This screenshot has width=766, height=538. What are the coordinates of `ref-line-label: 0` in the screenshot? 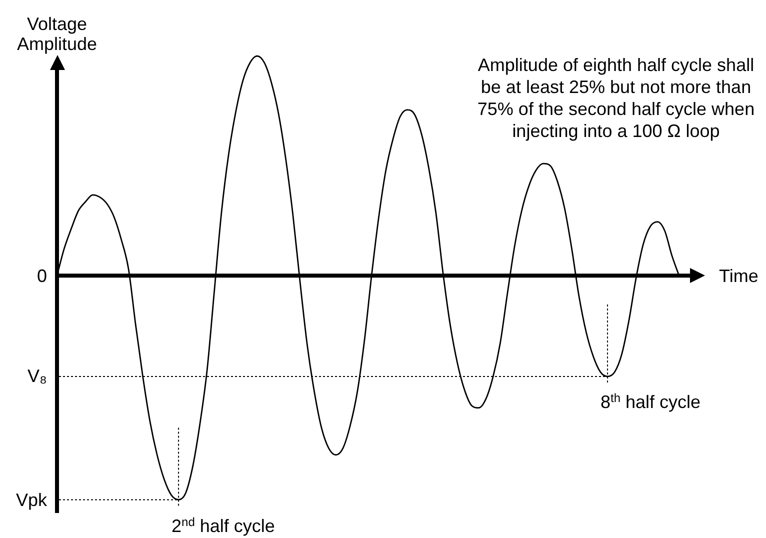 It's located at (41, 275).